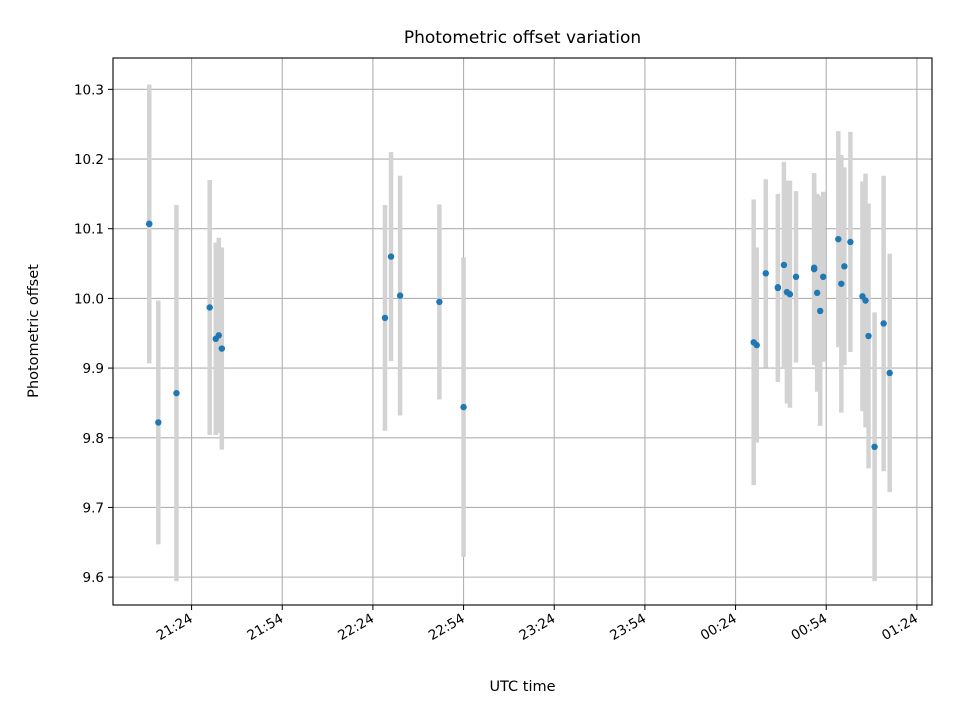  What do you see at coordinates (93, 334) in the screenshot?
I see `y-axis-ticks: 9.6 9.7 9.8 9.9 10.0 10.1 10.2 10.3` at bounding box center [93, 334].